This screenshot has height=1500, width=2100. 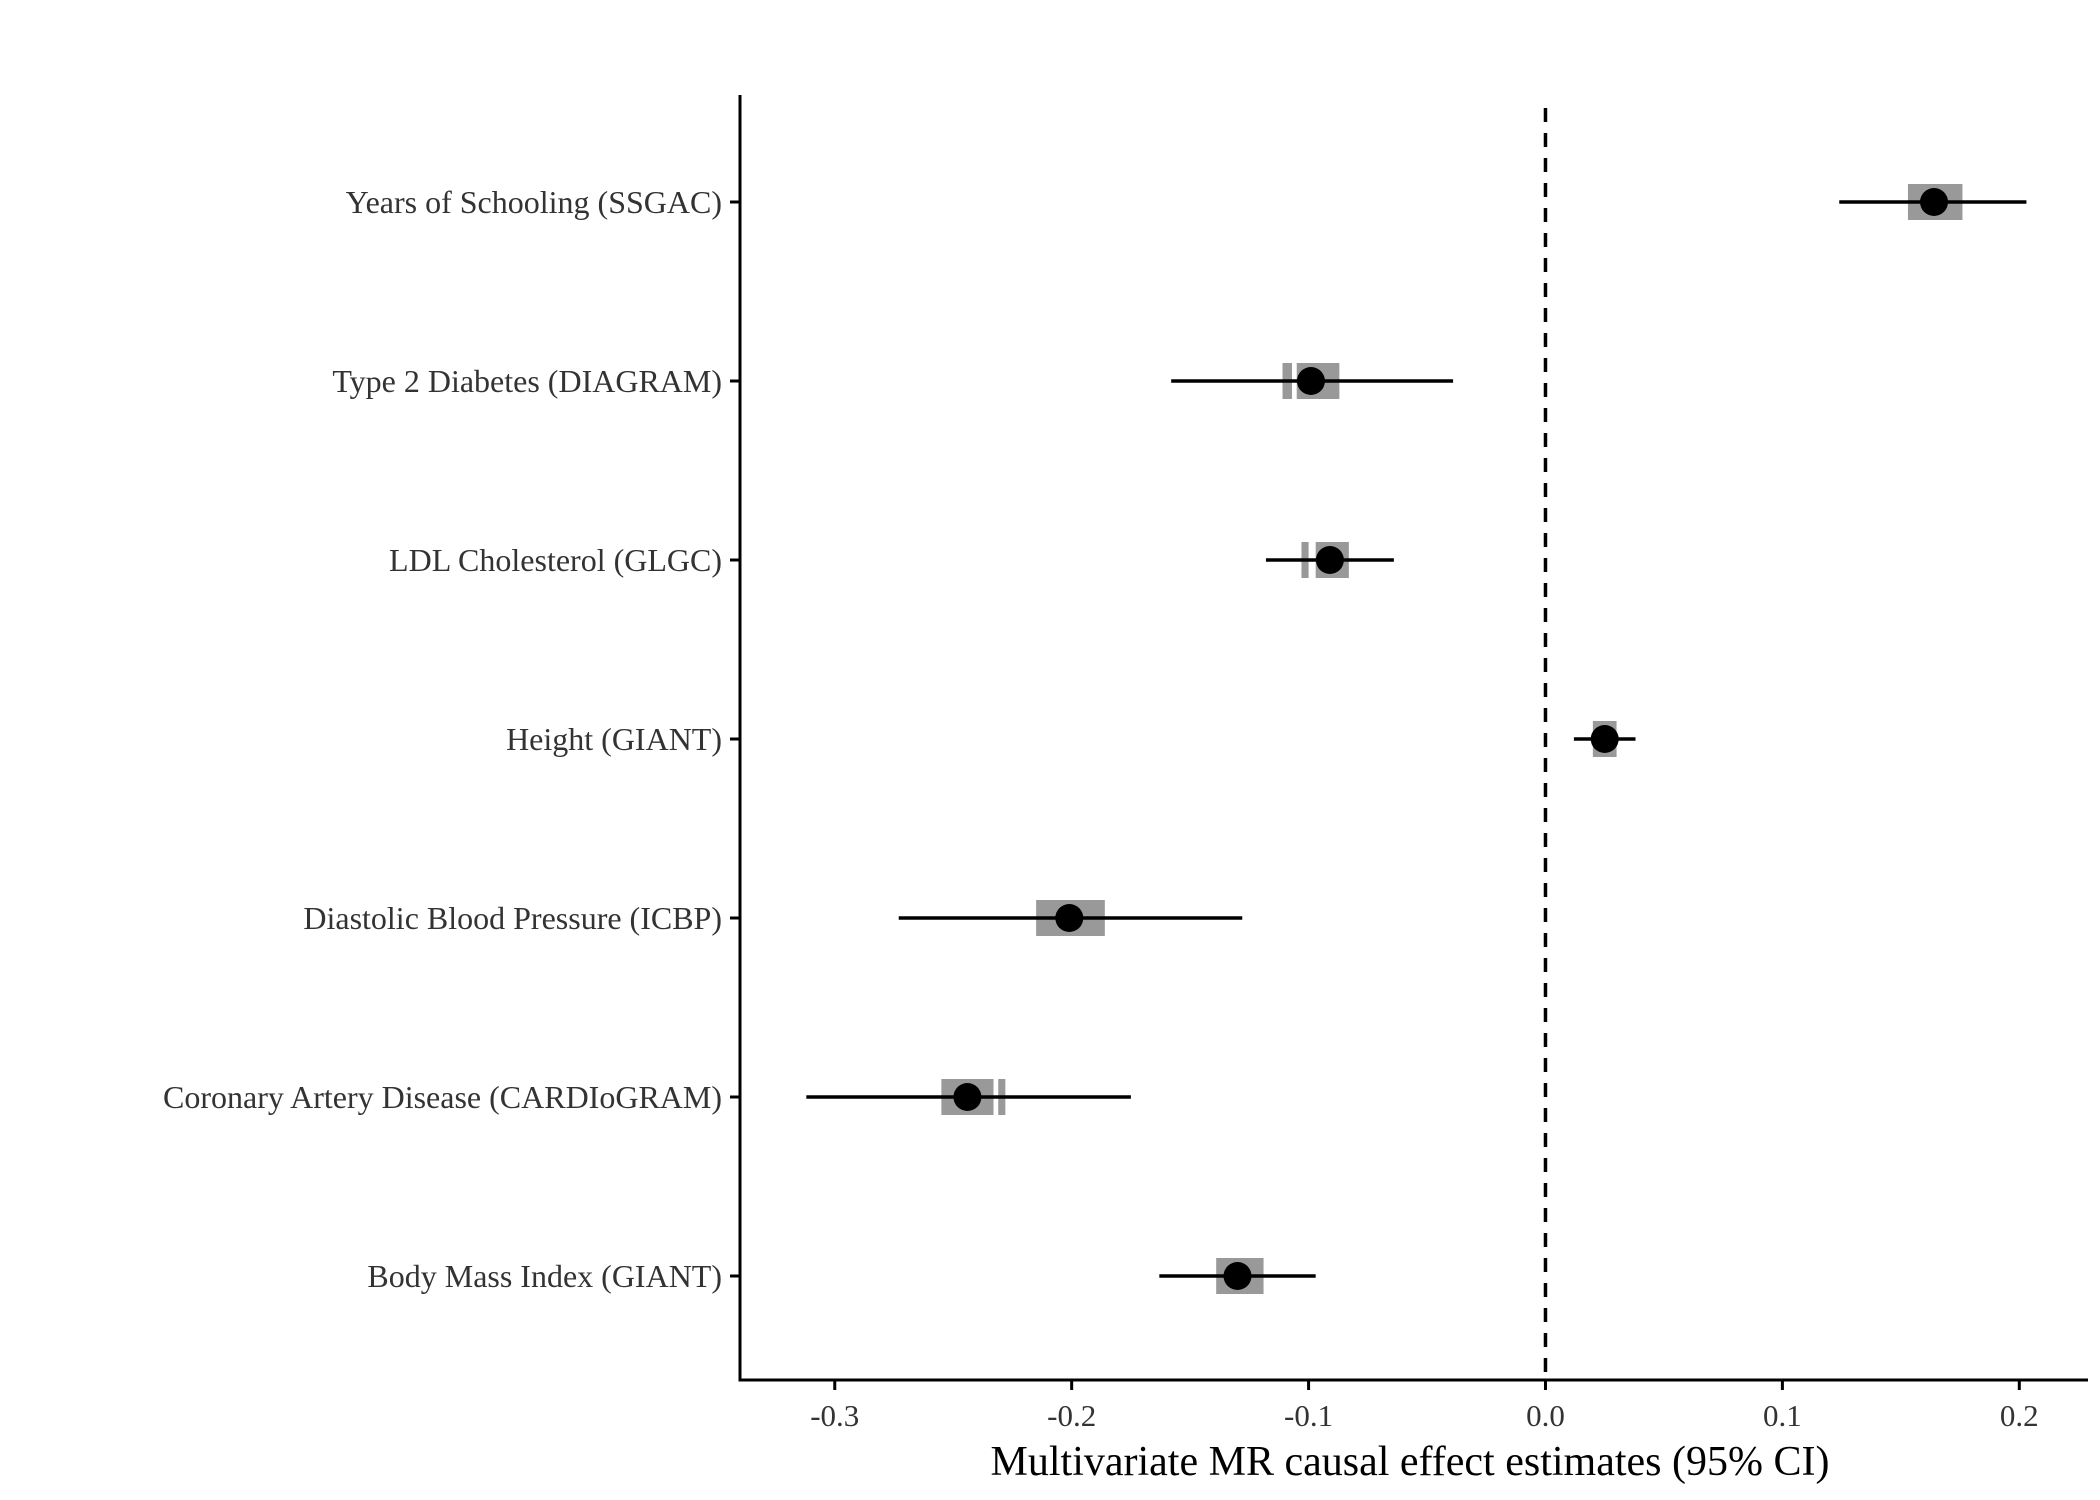 I want to click on y-tick-label: Coronary Artery Disease (CARDIoGRAM), so click(x=442, y=1097).